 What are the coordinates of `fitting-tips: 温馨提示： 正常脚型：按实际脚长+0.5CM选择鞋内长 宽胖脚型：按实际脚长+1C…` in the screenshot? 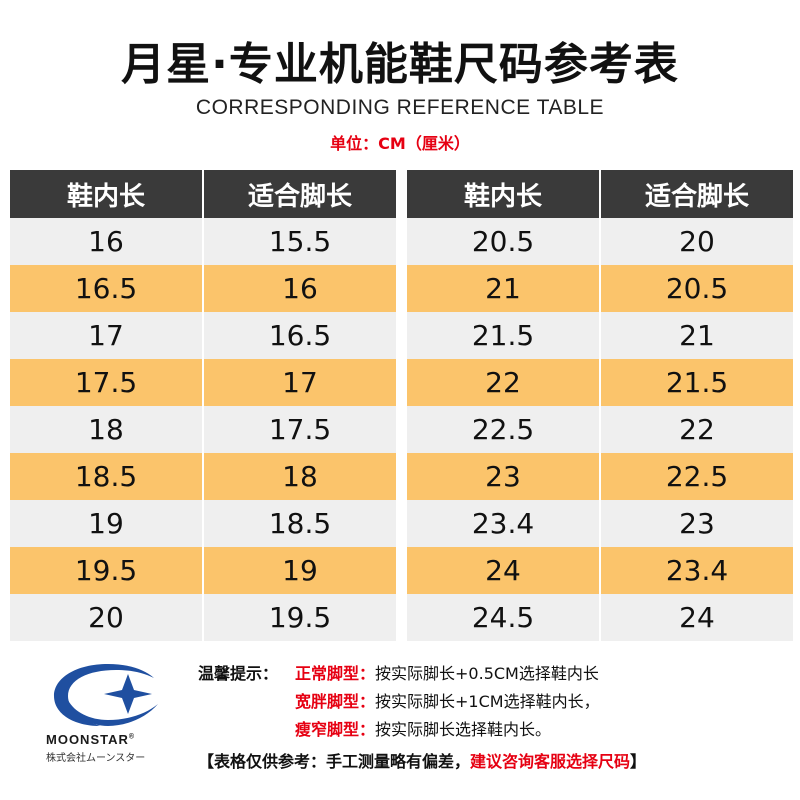 It's located at (493, 702).